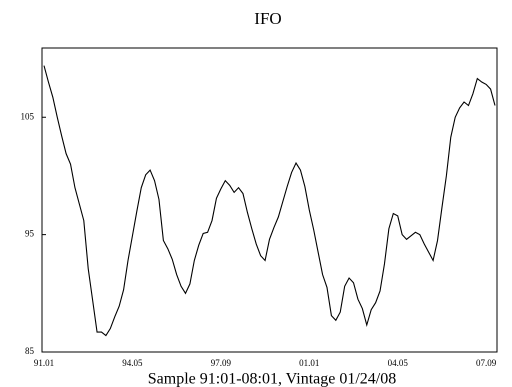 The height and width of the screenshot is (387, 512). What do you see at coordinates (267, 18) in the screenshot?
I see `chart-title: IFO` at bounding box center [267, 18].